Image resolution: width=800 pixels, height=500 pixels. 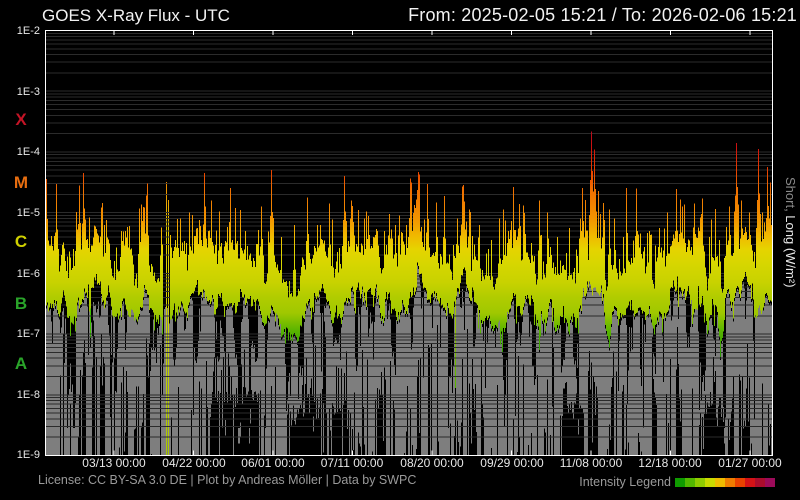 What do you see at coordinates (194, 463) in the screenshot?
I see `svg-text: 04/22 00:00` at bounding box center [194, 463].